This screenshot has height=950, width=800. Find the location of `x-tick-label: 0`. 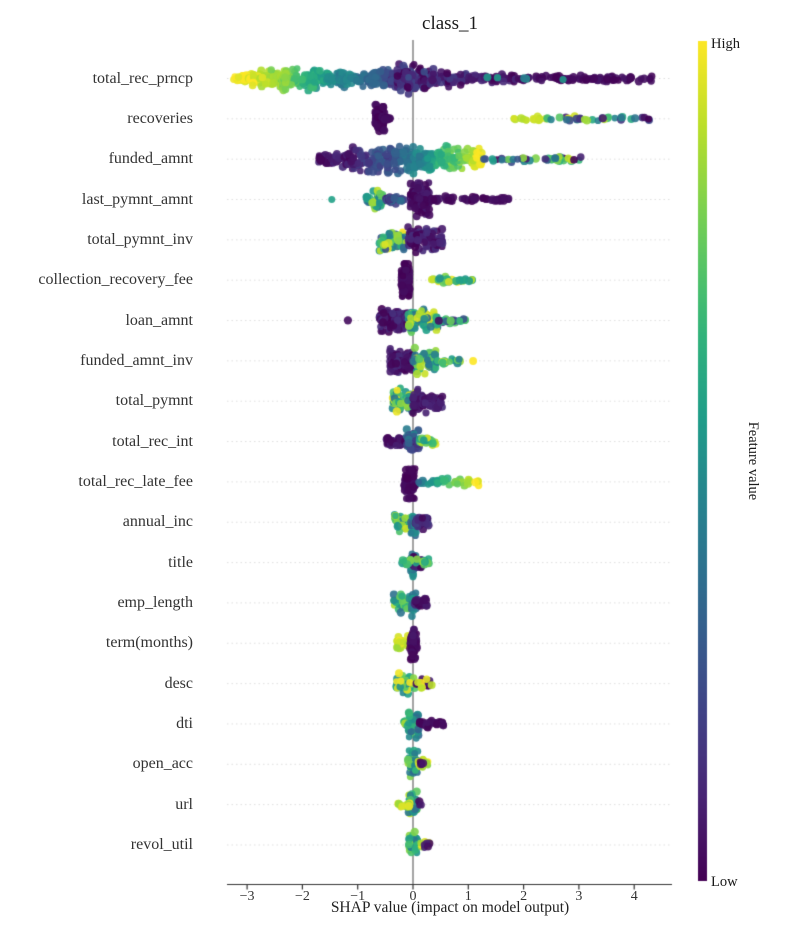

x-tick-label: 0 is located at coordinates (413, 896).